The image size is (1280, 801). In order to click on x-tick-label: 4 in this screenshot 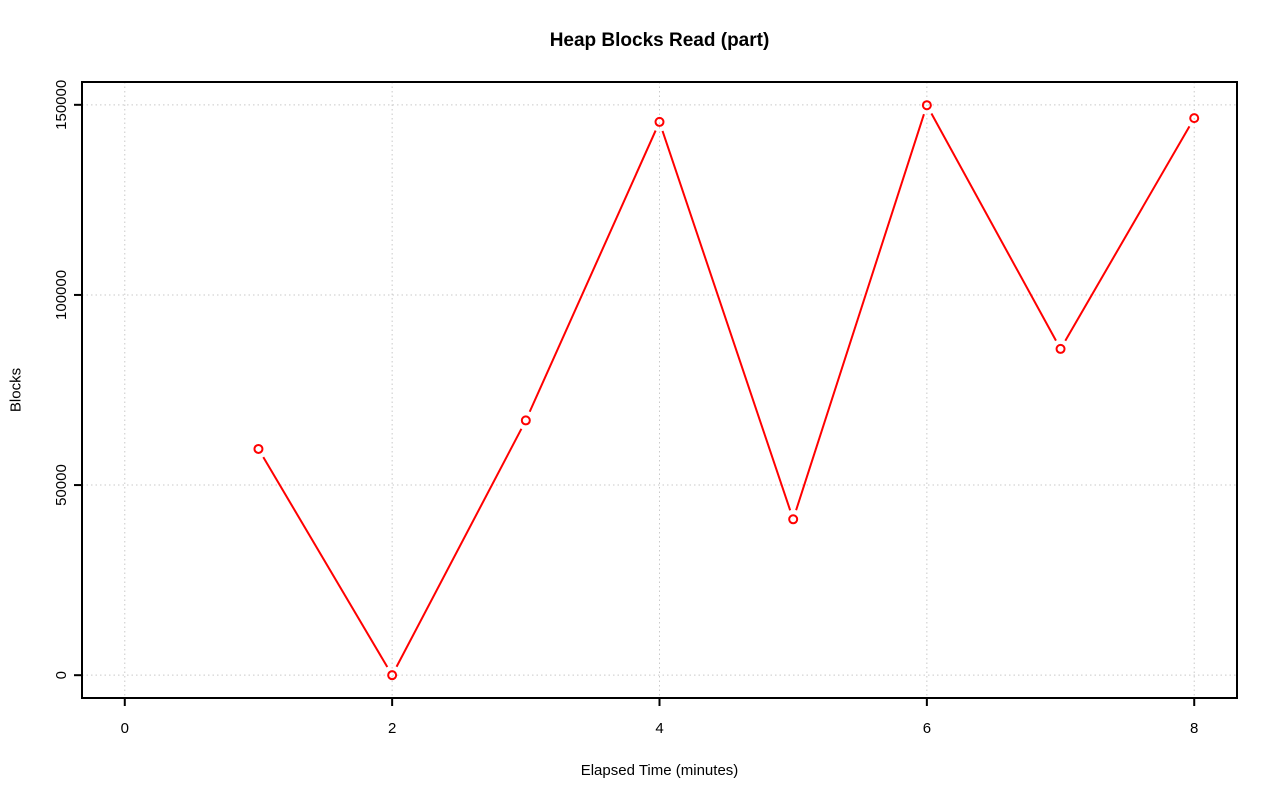, I will do `click(659, 728)`.